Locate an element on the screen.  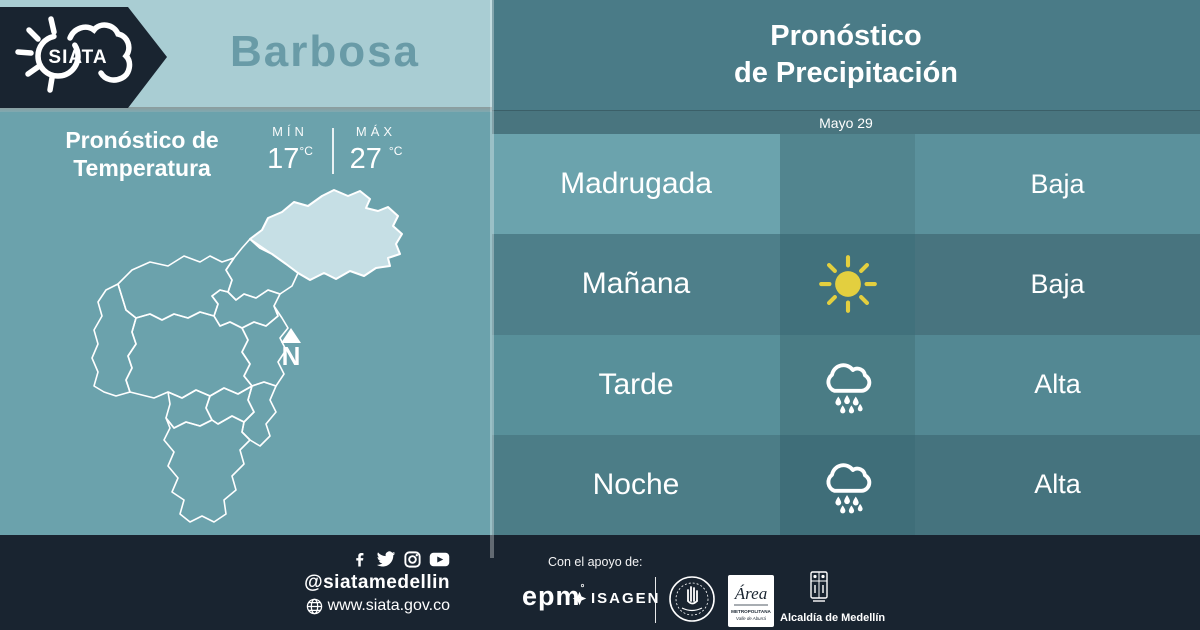
moon-icon is located at coordinates (844, 184).